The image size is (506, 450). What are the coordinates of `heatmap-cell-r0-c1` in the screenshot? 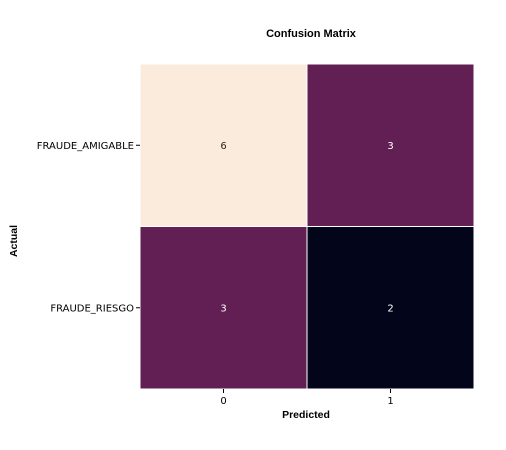 It's located at (390, 145).